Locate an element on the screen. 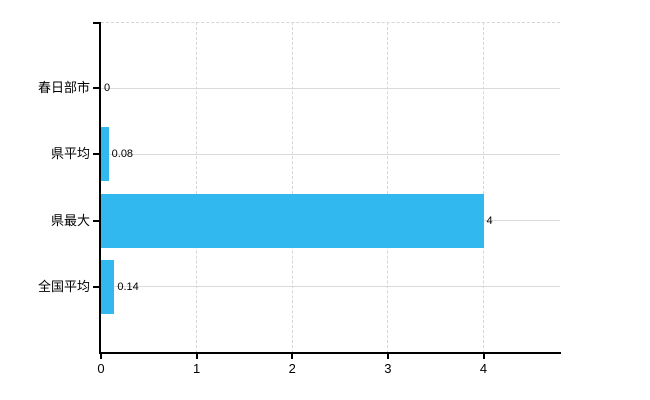 This screenshot has width=650, height=400. bar-value-label: 0.08 is located at coordinates (122, 154).